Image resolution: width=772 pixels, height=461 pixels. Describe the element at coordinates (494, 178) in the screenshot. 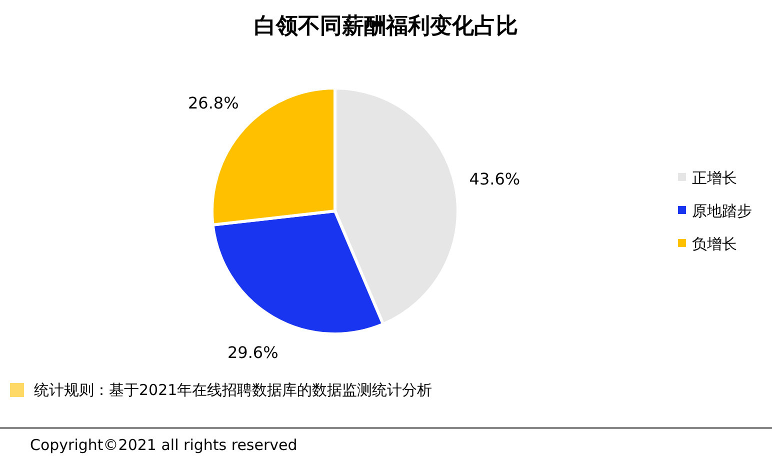

I see `data-label: 43.6%` at that location.